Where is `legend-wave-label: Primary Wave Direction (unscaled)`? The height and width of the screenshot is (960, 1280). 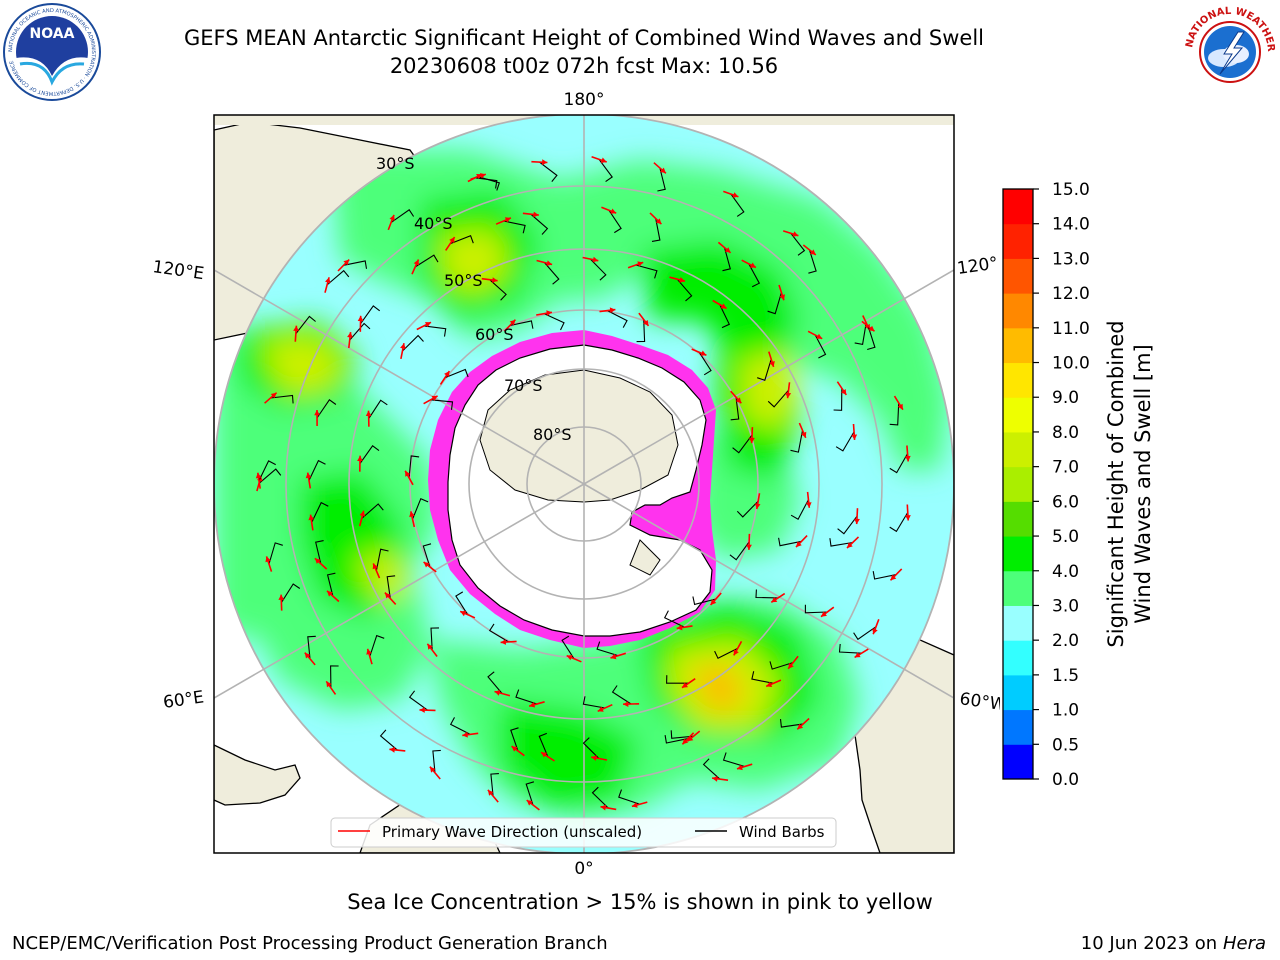
legend-wave-label: Primary Wave Direction (unscaled) is located at coordinates (512, 832).